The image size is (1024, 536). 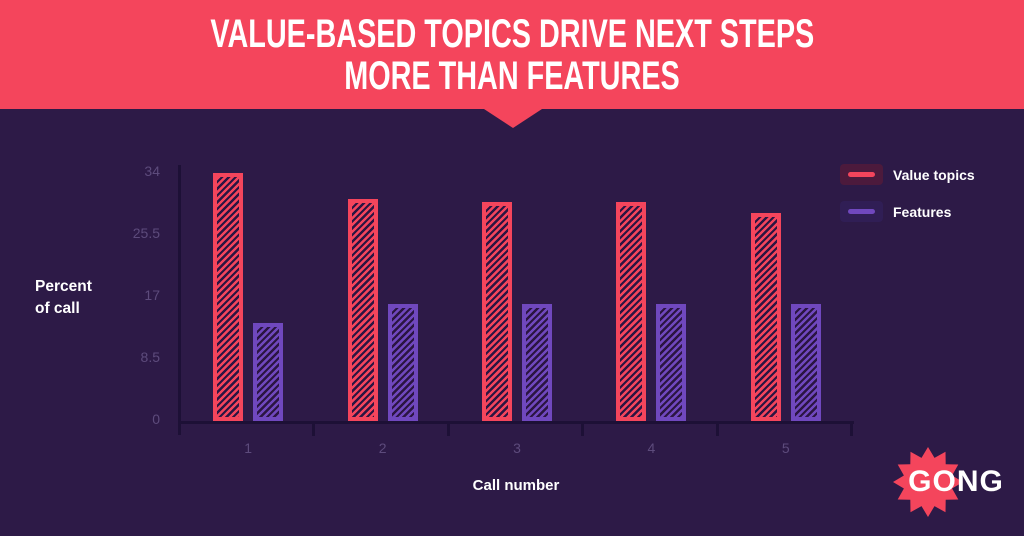 I want to click on y-tick-label-0: 0, so click(x=156, y=419).